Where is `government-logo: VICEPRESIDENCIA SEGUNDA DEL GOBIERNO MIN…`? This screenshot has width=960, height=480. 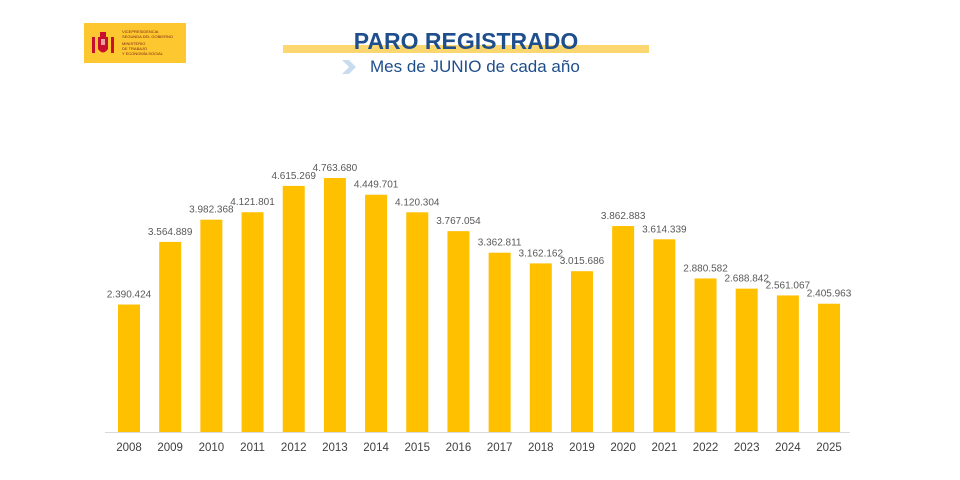 government-logo: VICEPRESIDENCIA SEGUNDA DEL GOBIERNO MIN… is located at coordinates (135, 43).